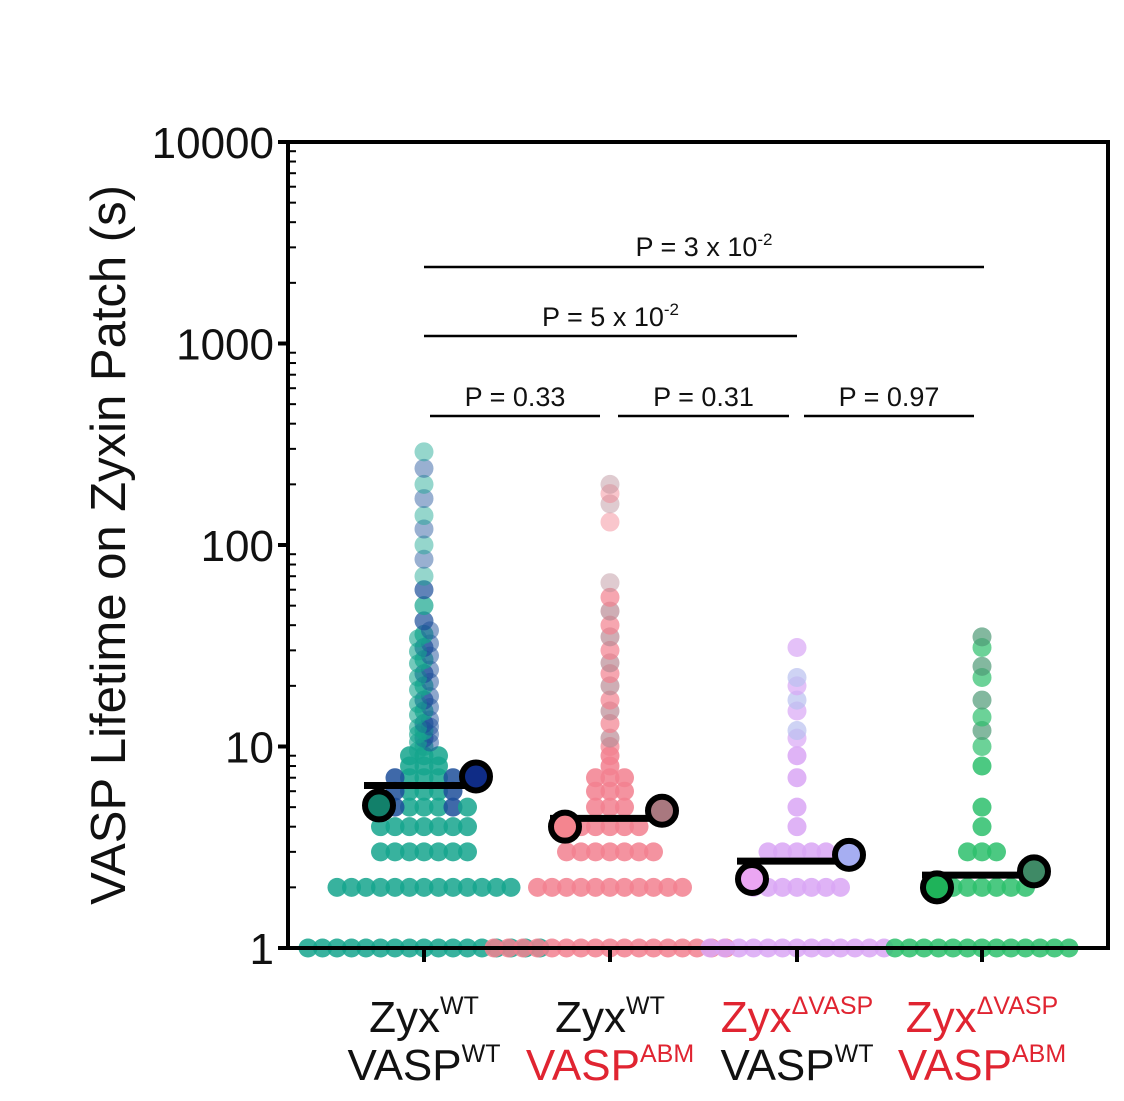 The width and height of the screenshot is (1124, 1101). I want to click on p-value-base: P = 3 x 10, so click(697, 247).